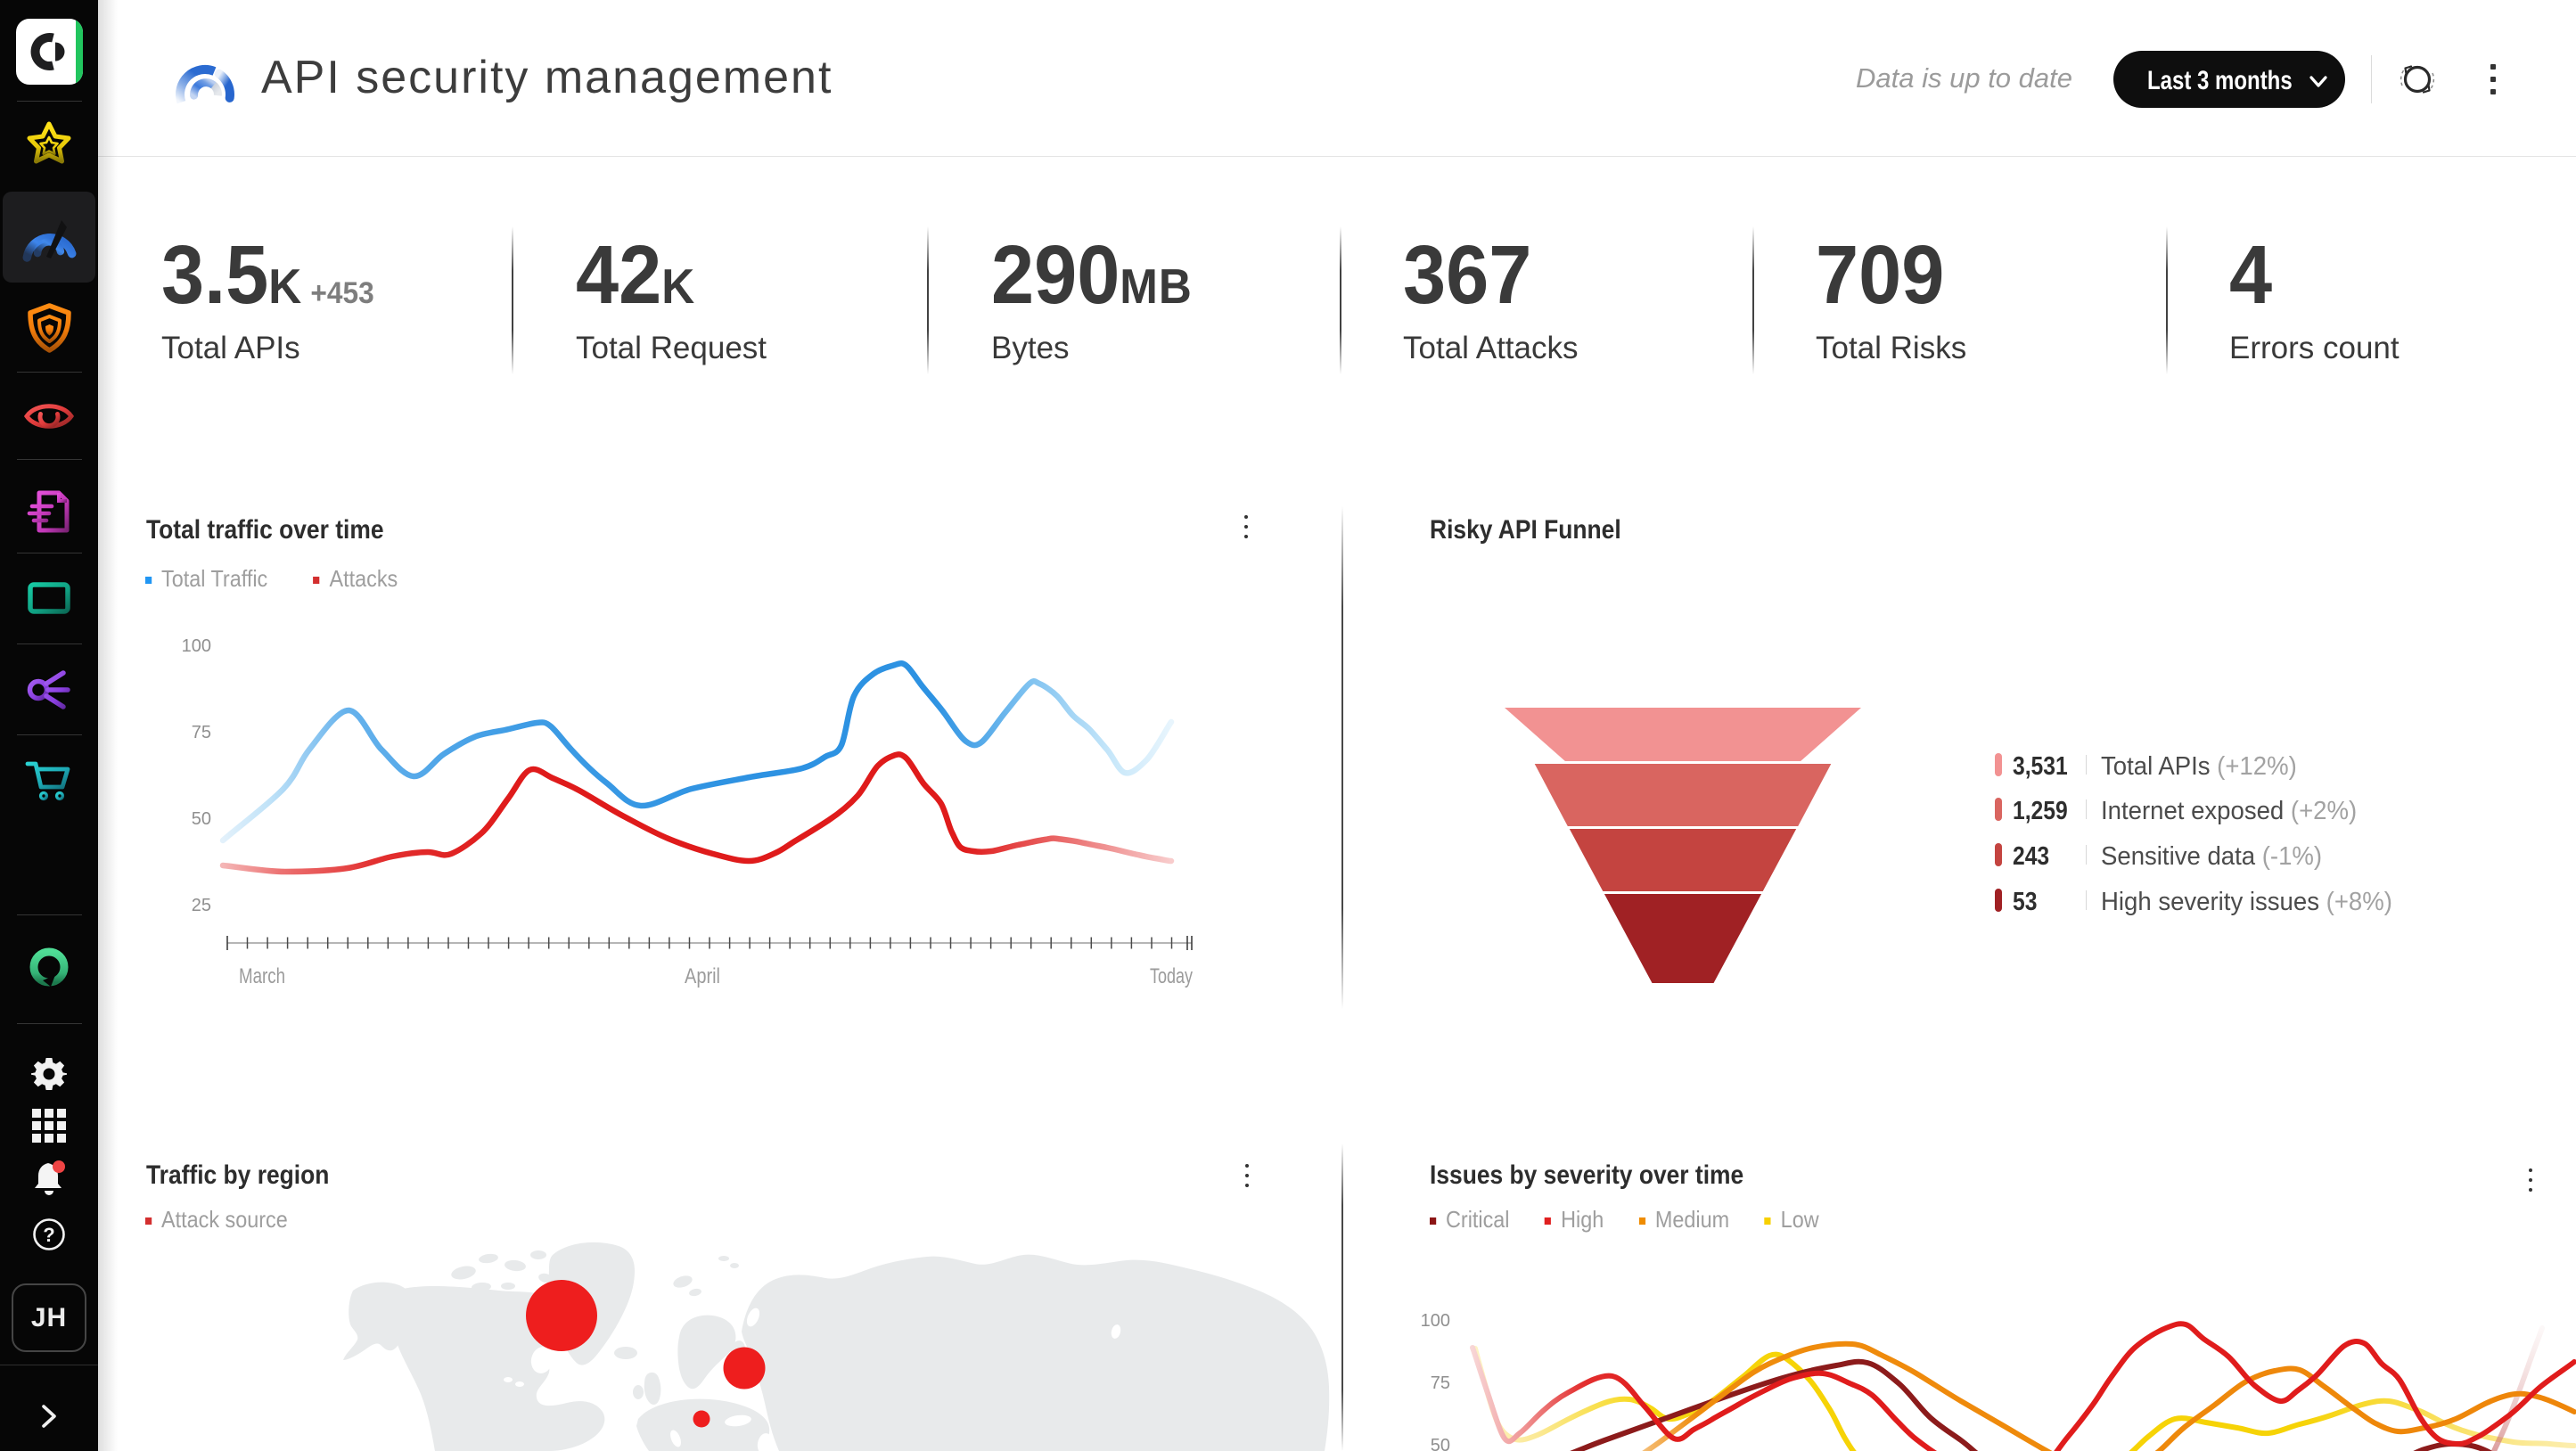  I want to click on svg-text: 25, so click(201, 905).